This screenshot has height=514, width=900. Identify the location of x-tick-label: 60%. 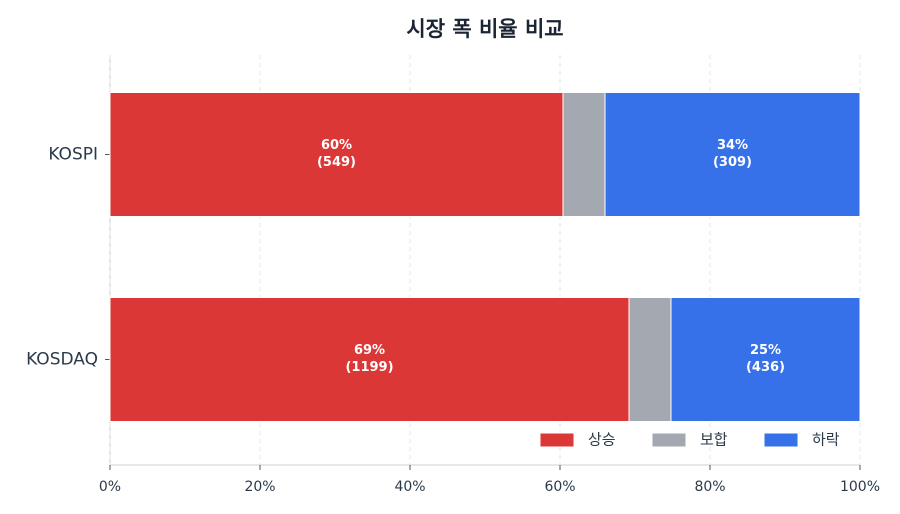
(559, 487).